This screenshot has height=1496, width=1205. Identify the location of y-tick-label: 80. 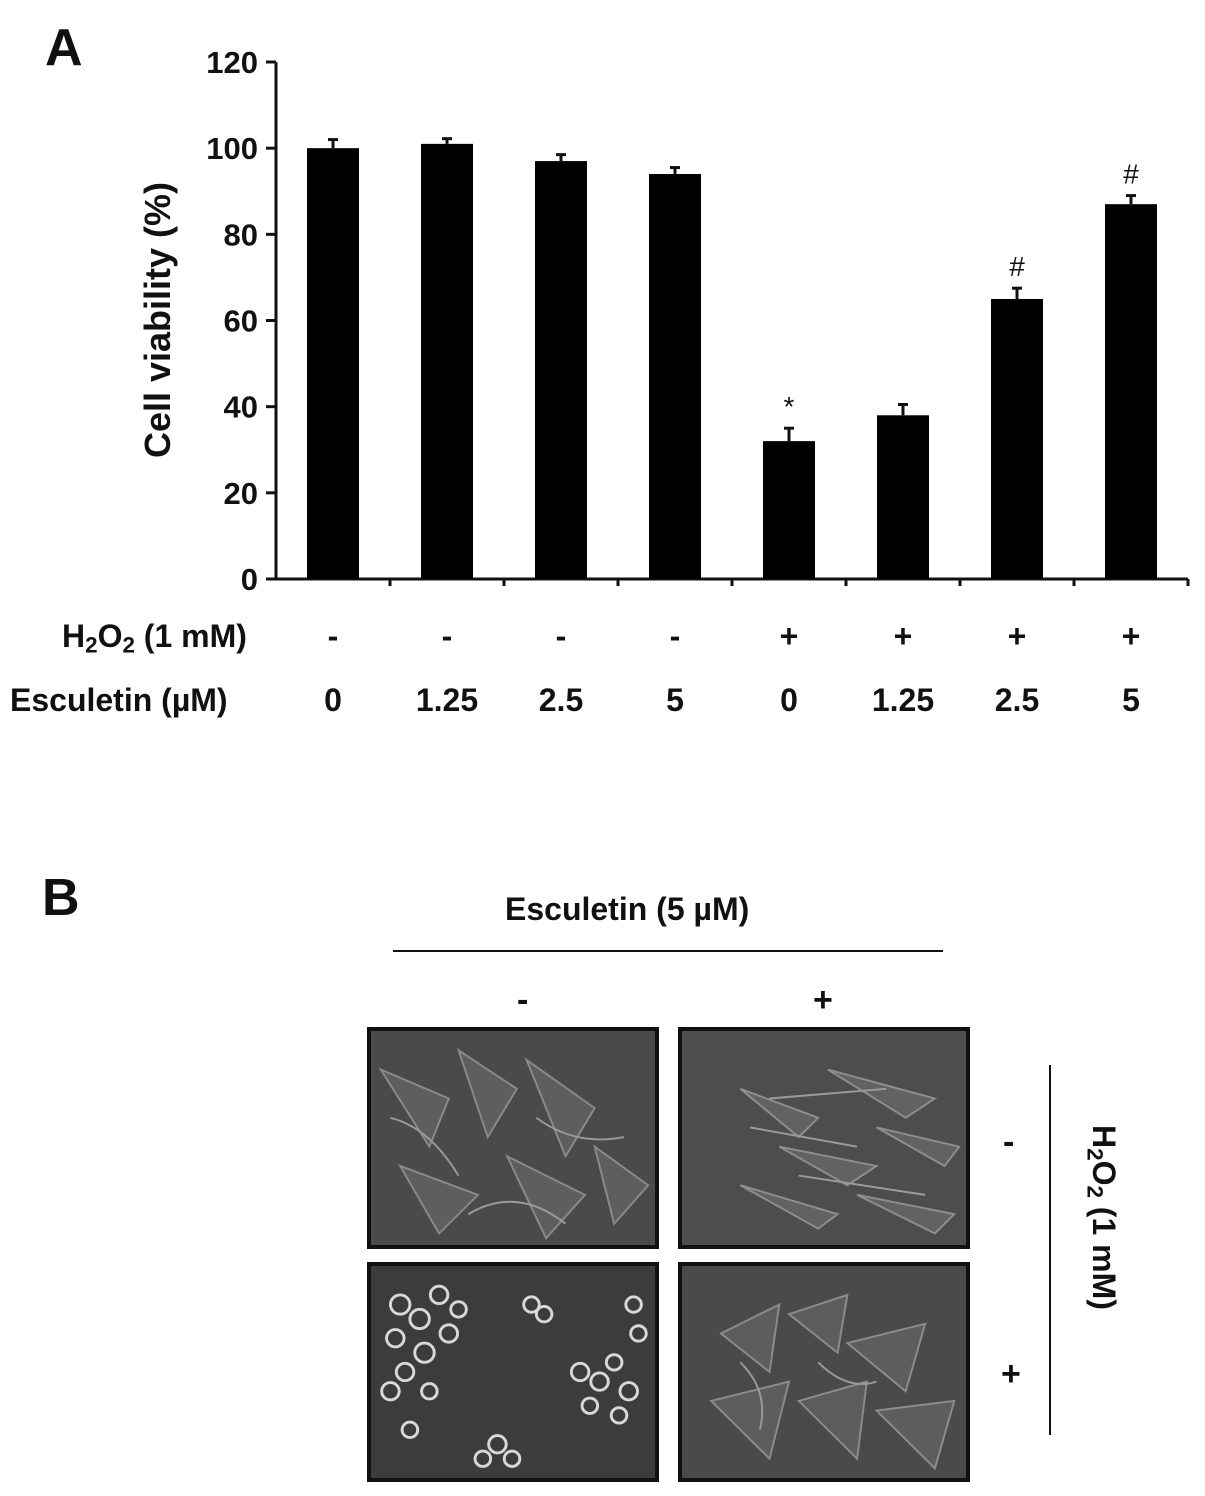
(241, 234).